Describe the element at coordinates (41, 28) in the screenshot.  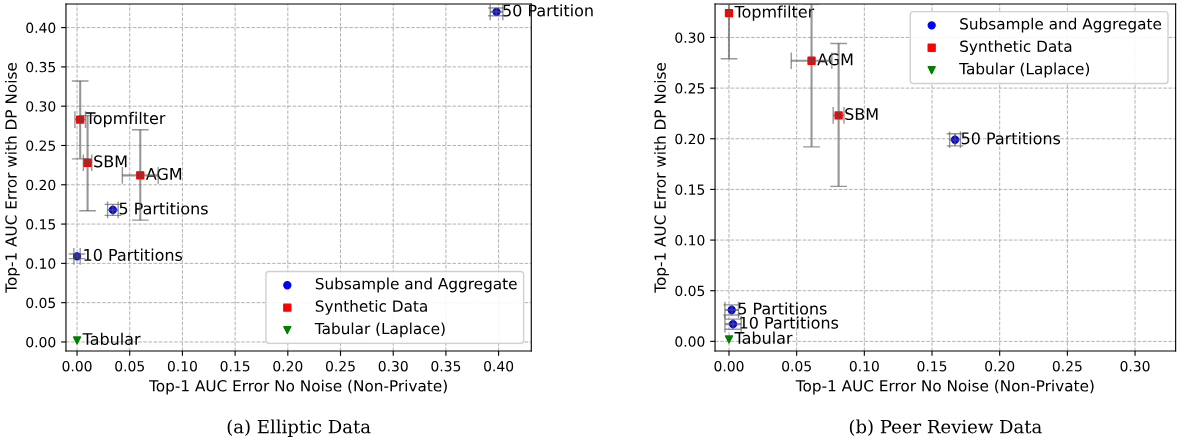
I see `y-tick-label: 0.40` at that location.